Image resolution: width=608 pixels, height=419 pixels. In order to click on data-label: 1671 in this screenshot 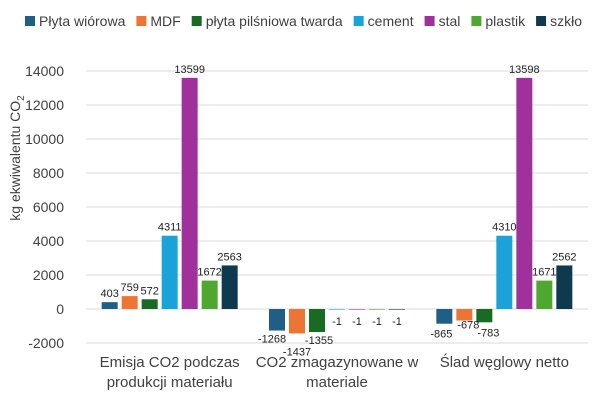, I will do `click(544, 273)`.